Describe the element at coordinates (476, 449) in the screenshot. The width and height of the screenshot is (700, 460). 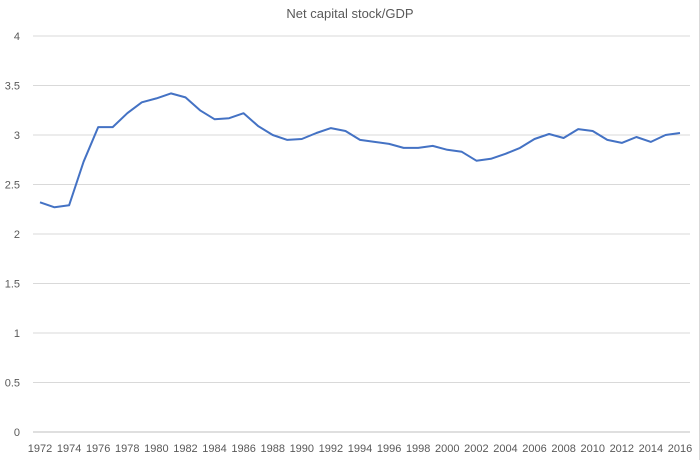
I see `x-tick-label: 2002` at that location.